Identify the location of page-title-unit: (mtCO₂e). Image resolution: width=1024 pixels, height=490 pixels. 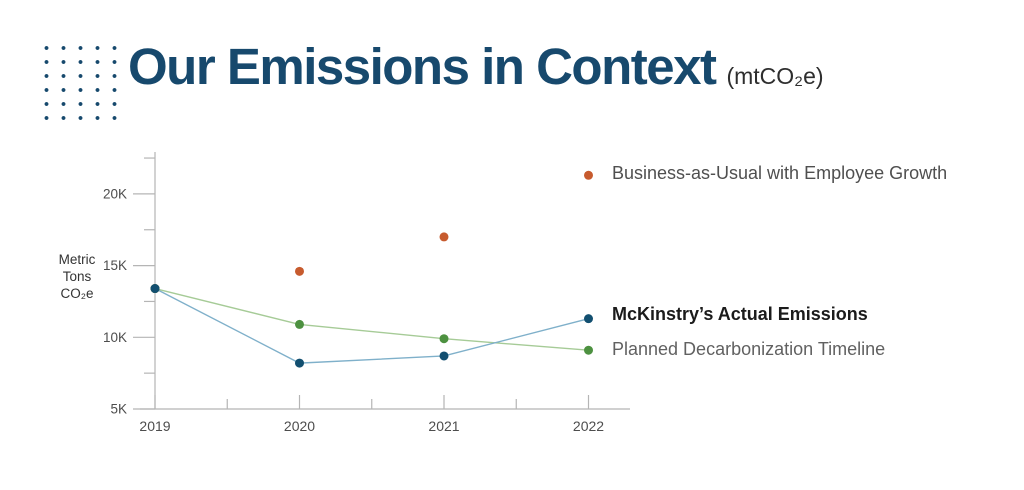
(775, 76).